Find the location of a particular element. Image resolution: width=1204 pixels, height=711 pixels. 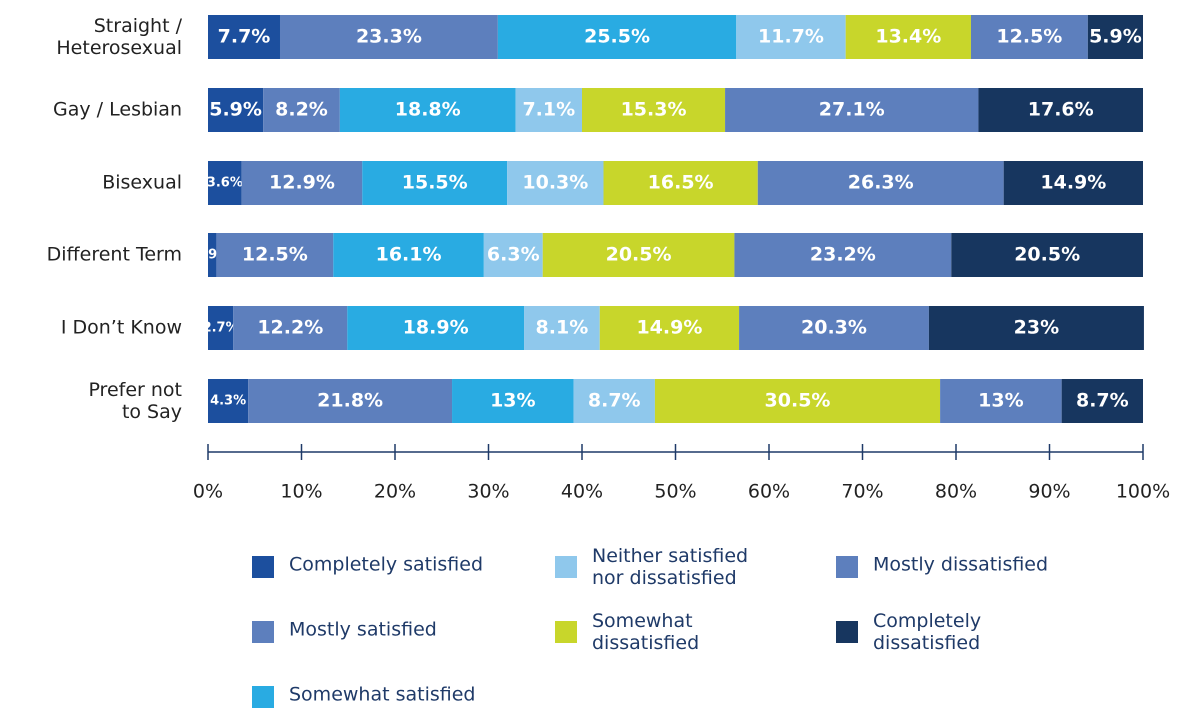

value-label: 15.3% is located at coordinates (654, 110).